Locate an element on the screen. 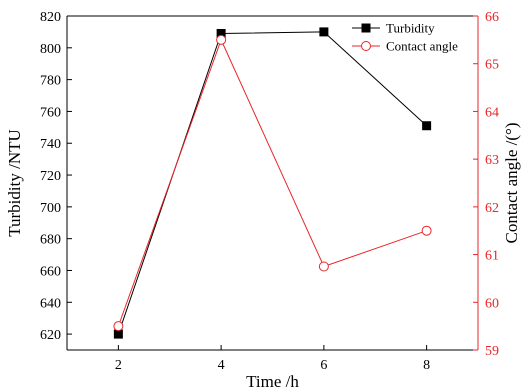 The width and height of the screenshot is (526, 391). y-left-tick-label: 640 is located at coordinates (50, 303).